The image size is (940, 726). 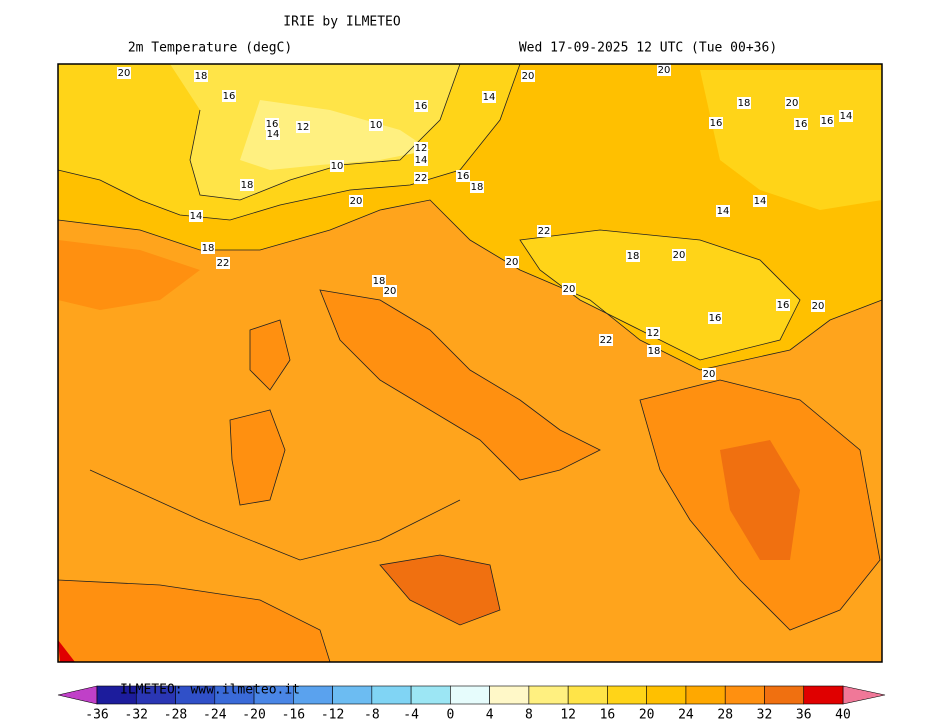 I want to click on colorbar-tick-label: 16, so click(x=608, y=715).